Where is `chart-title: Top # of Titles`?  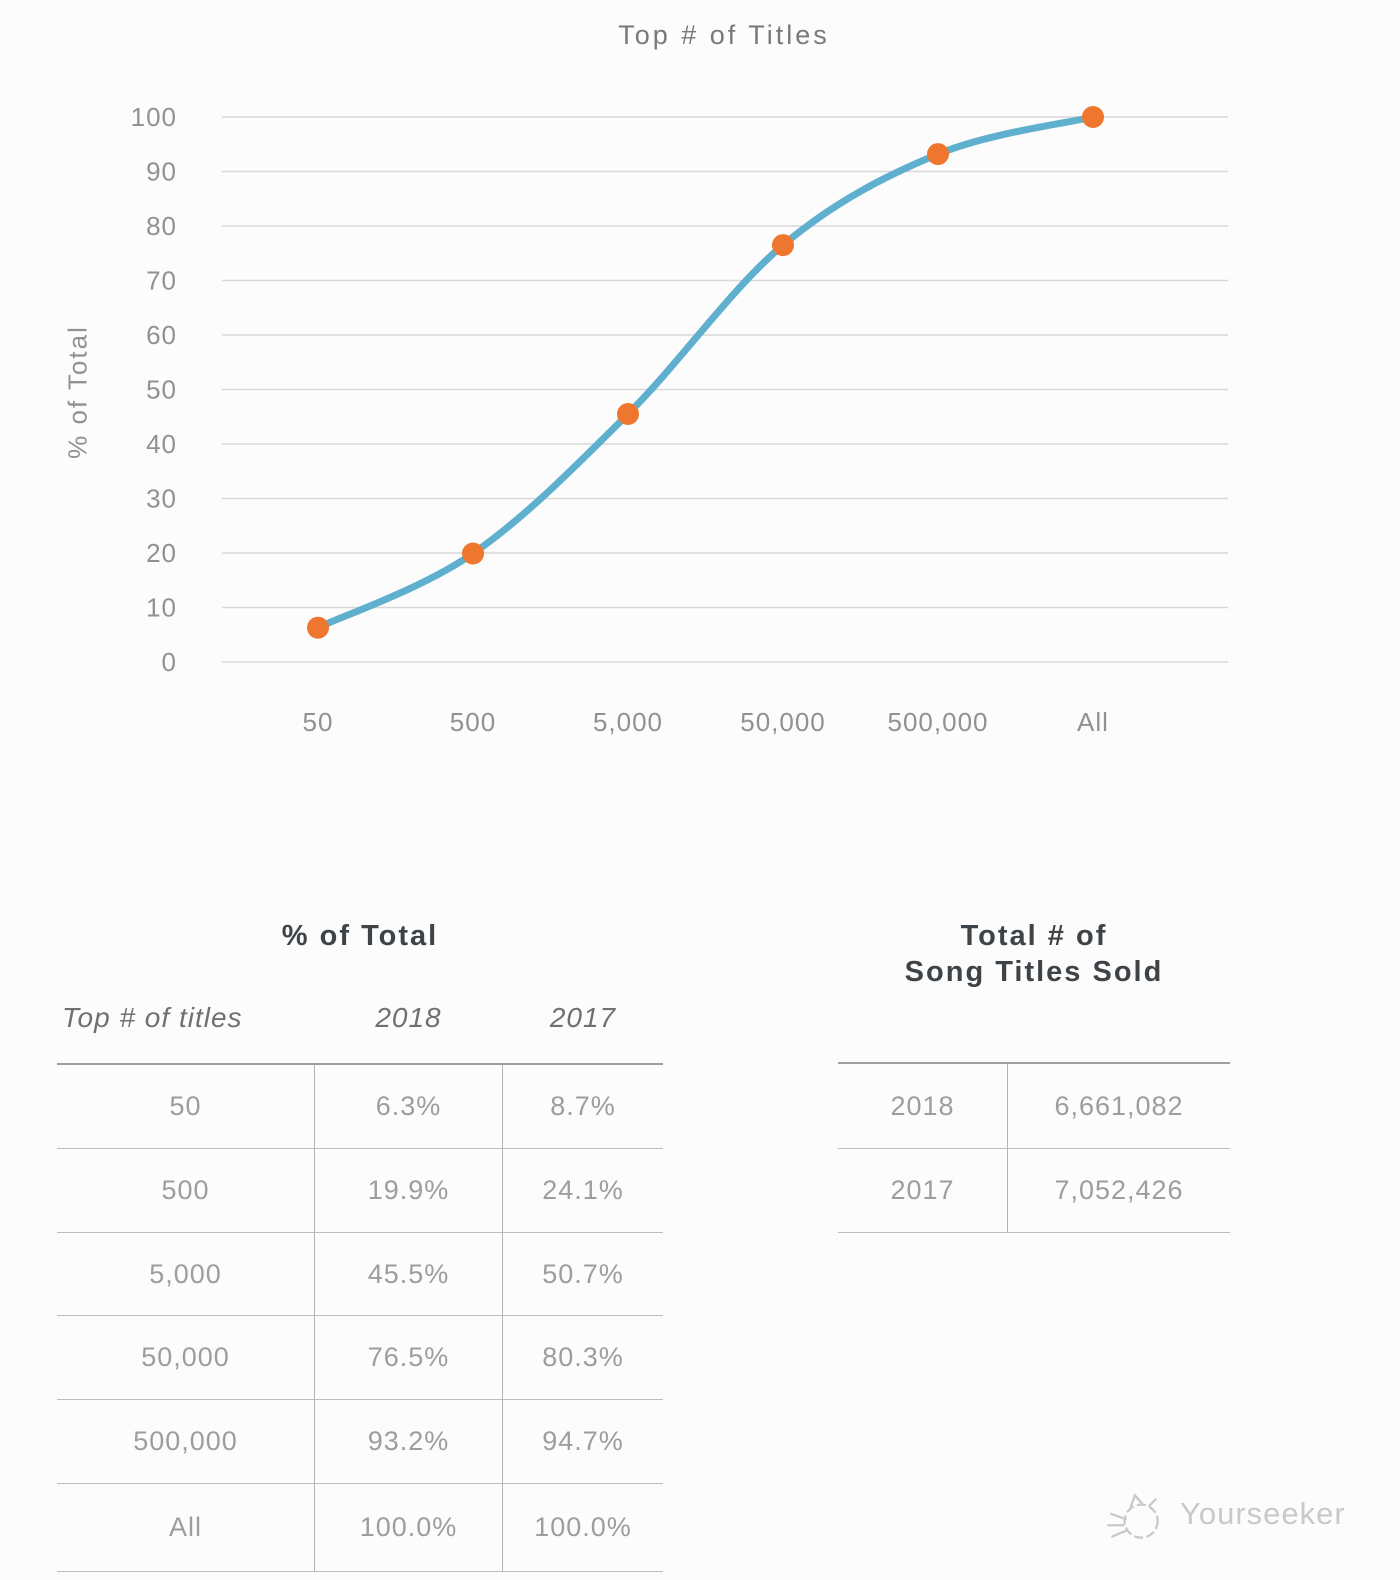
chart-title: Top # of Titles is located at coordinates (724, 35).